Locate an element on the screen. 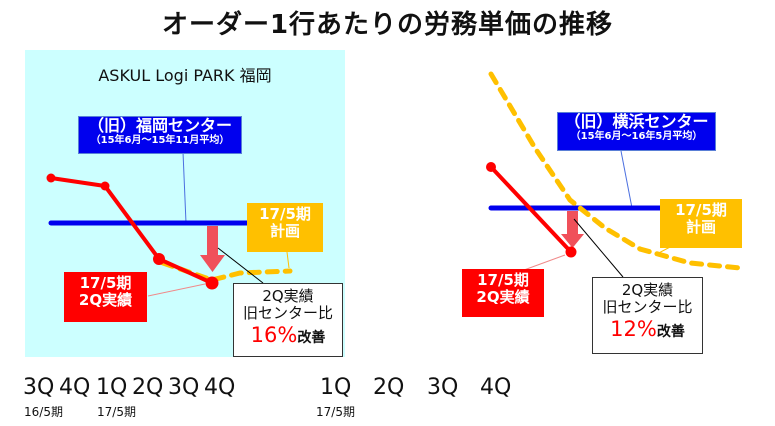  yokohama-actual-label: 17/5期 2Q実績 is located at coordinates (503, 293).